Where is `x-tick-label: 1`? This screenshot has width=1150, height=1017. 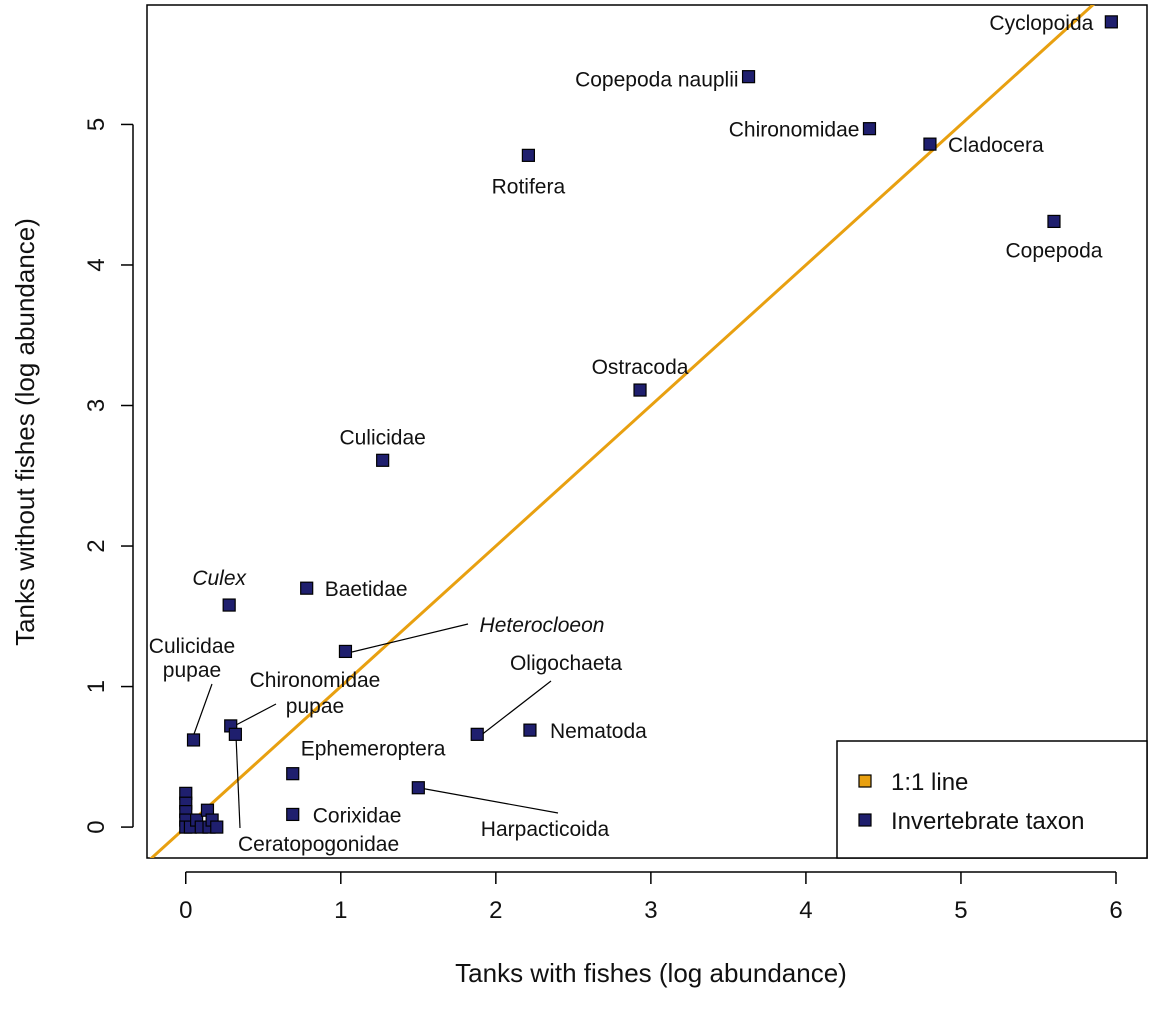
x-tick-label: 1 is located at coordinates (340, 910).